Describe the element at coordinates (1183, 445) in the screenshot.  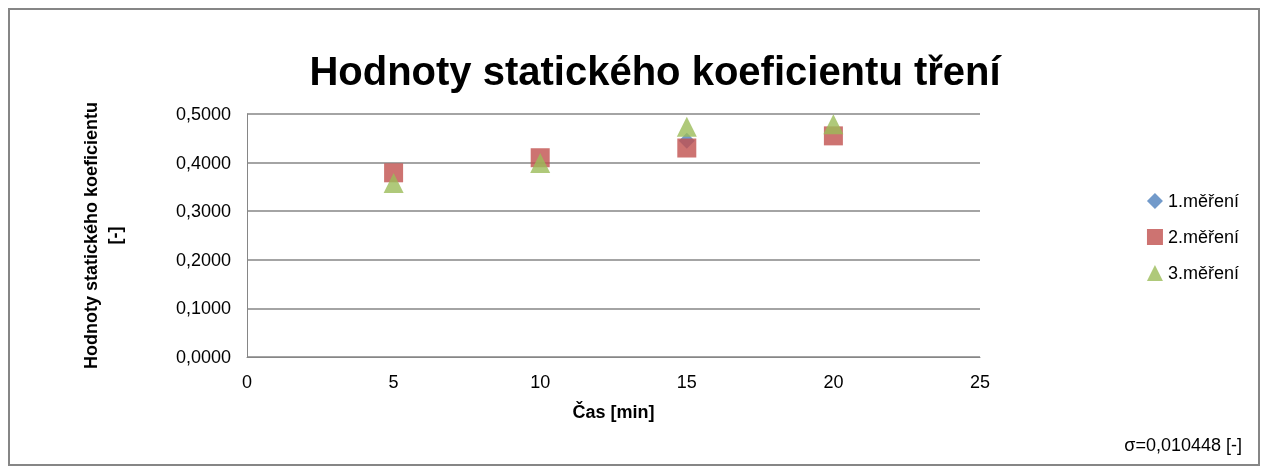
I see `text: σ=0,010448 [-]` at that location.